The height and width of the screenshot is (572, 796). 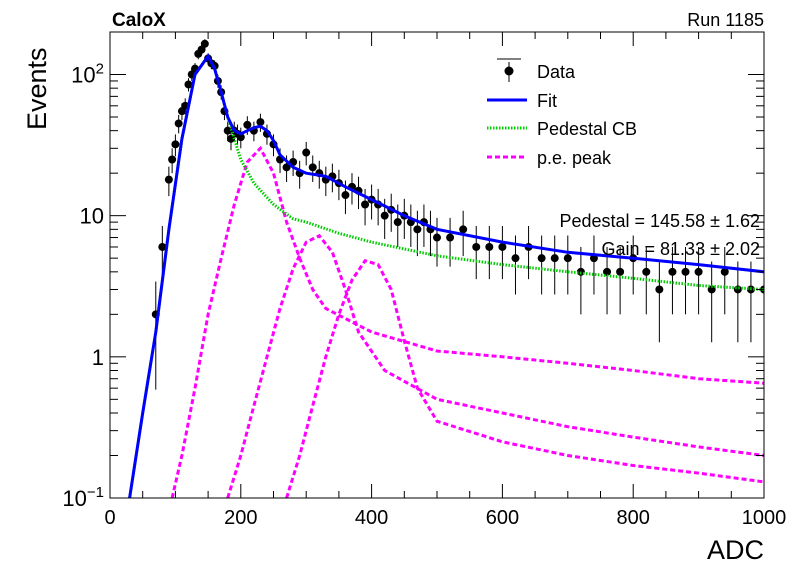 What do you see at coordinates (574, 158) in the screenshot?
I see `legend-label-pe-peak: p.e. peak` at bounding box center [574, 158].